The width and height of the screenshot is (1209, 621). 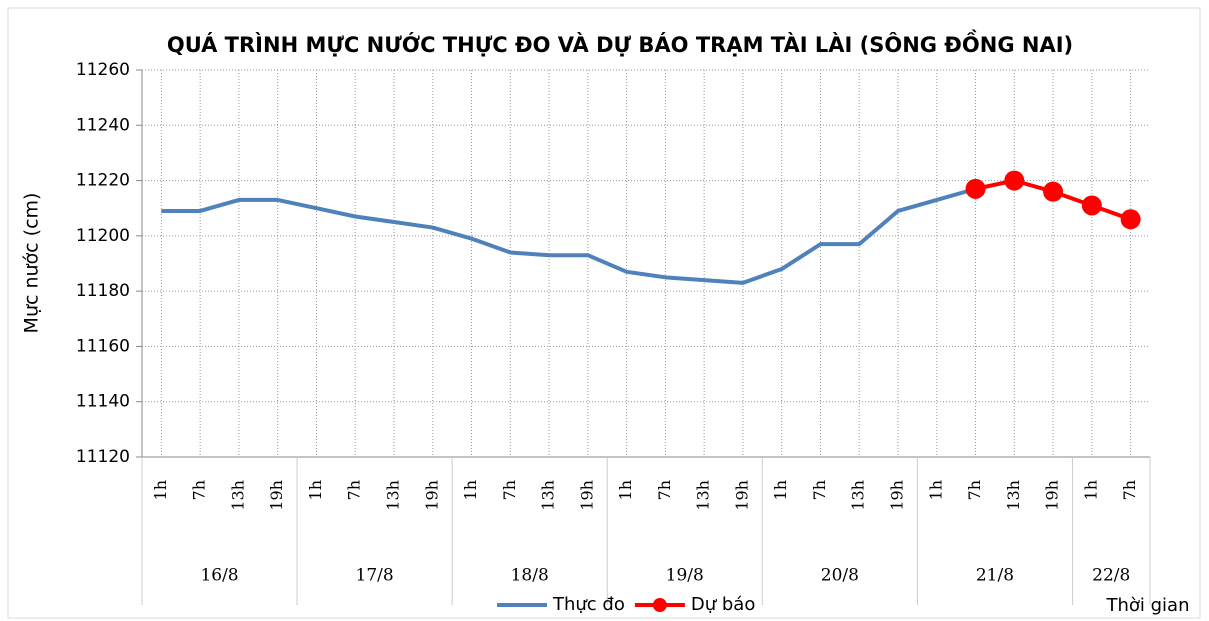 I want to click on x-group-label: 22/8, so click(x=1111, y=576).